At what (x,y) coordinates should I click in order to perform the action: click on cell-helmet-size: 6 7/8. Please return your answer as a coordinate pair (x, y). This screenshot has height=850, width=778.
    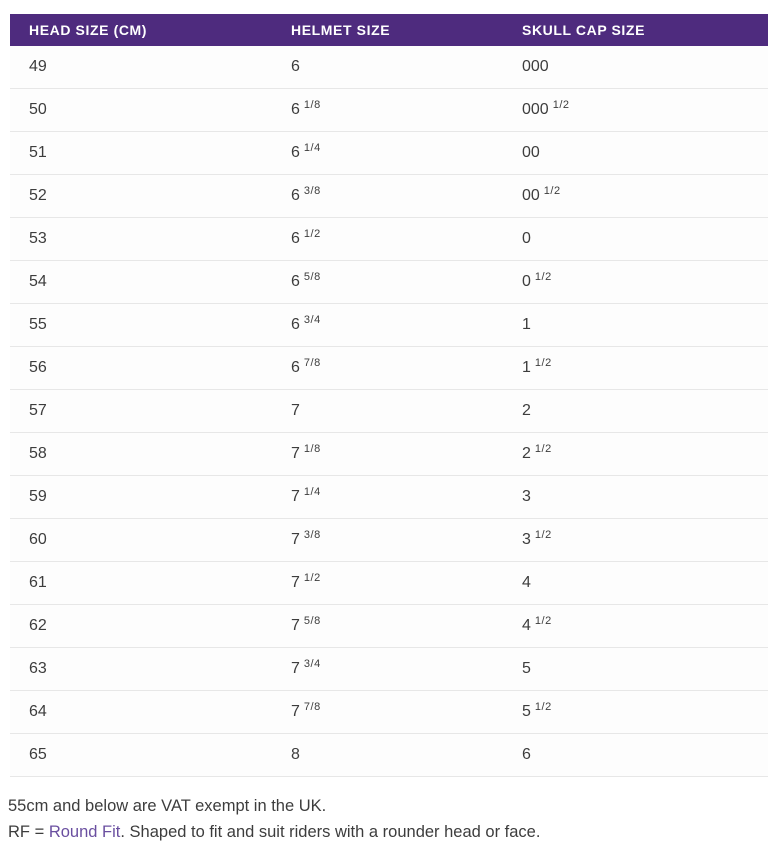
    Looking at the image, I should click on (387, 368).